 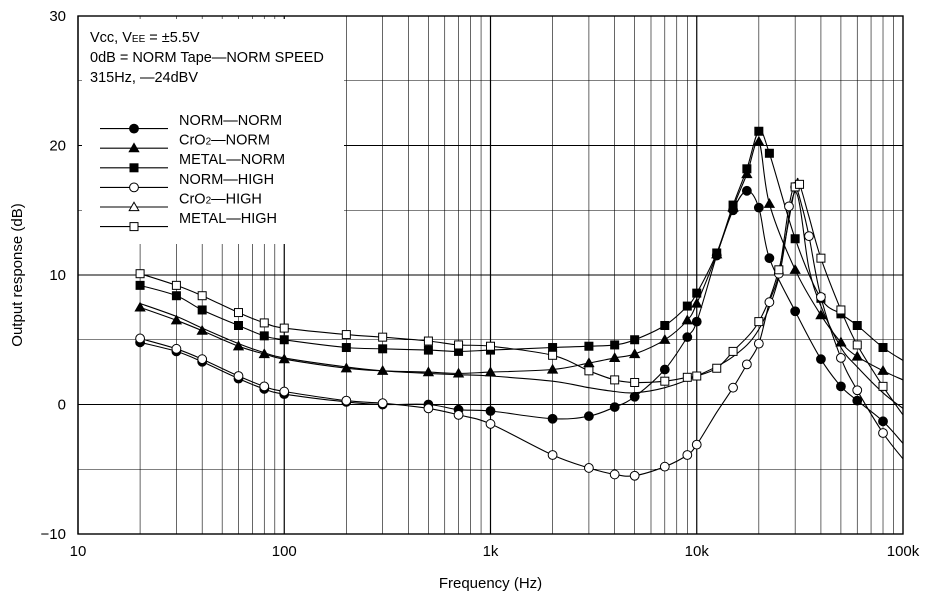 What do you see at coordinates (57, 275) in the screenshot?
I see `y-tick-label: 10` at bounding box center [57, 275].